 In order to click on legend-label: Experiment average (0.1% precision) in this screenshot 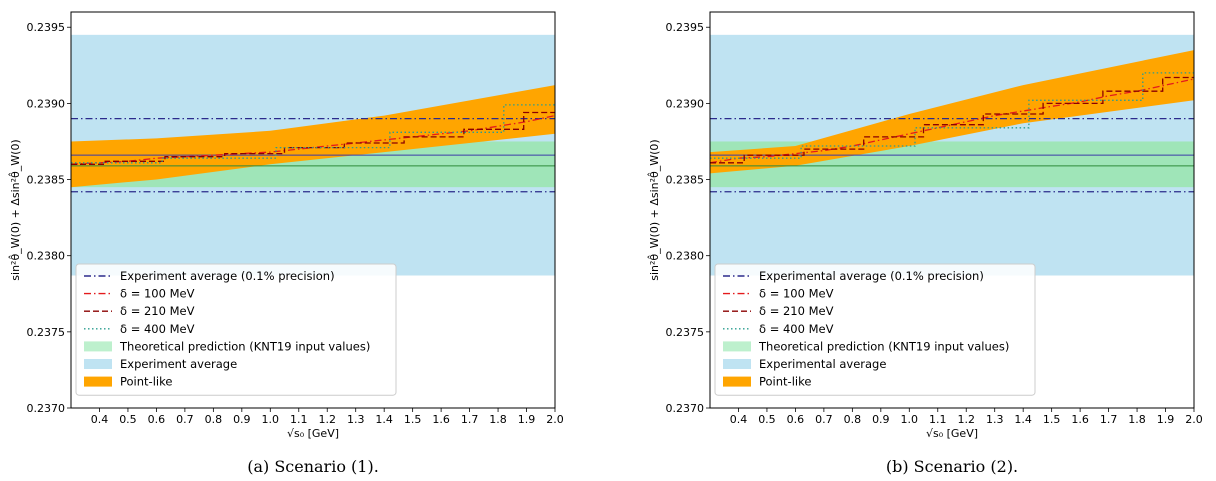, I will do `click(227, 276)`.